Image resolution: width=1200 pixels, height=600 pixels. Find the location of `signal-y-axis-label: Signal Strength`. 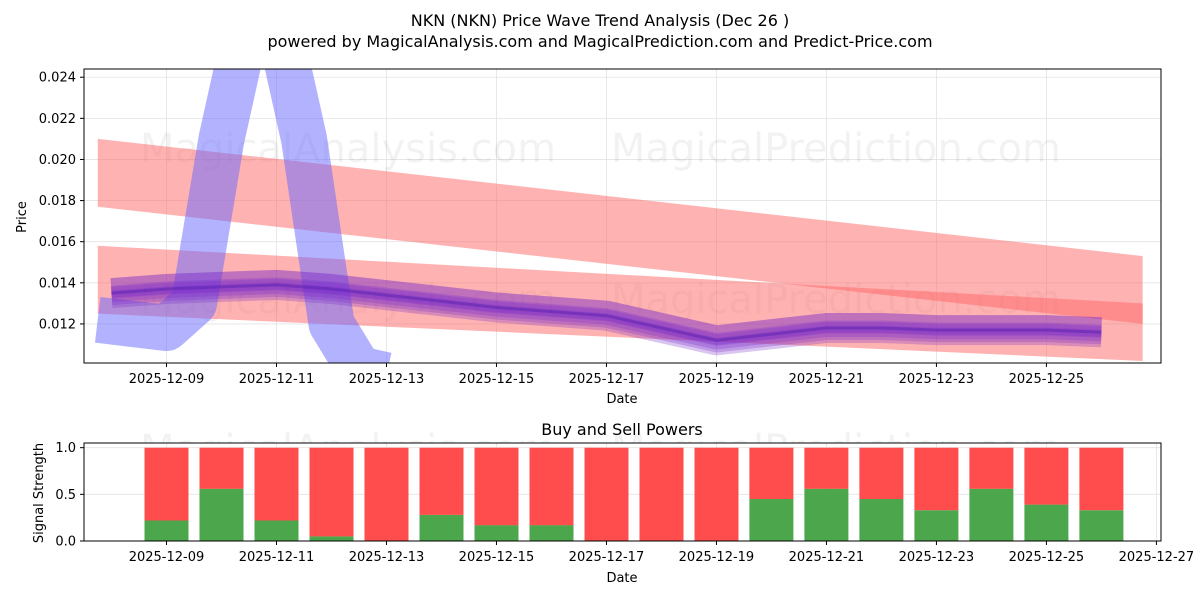

signal-y-axis-label: Signal Strength is located at coordinates (39, 493).